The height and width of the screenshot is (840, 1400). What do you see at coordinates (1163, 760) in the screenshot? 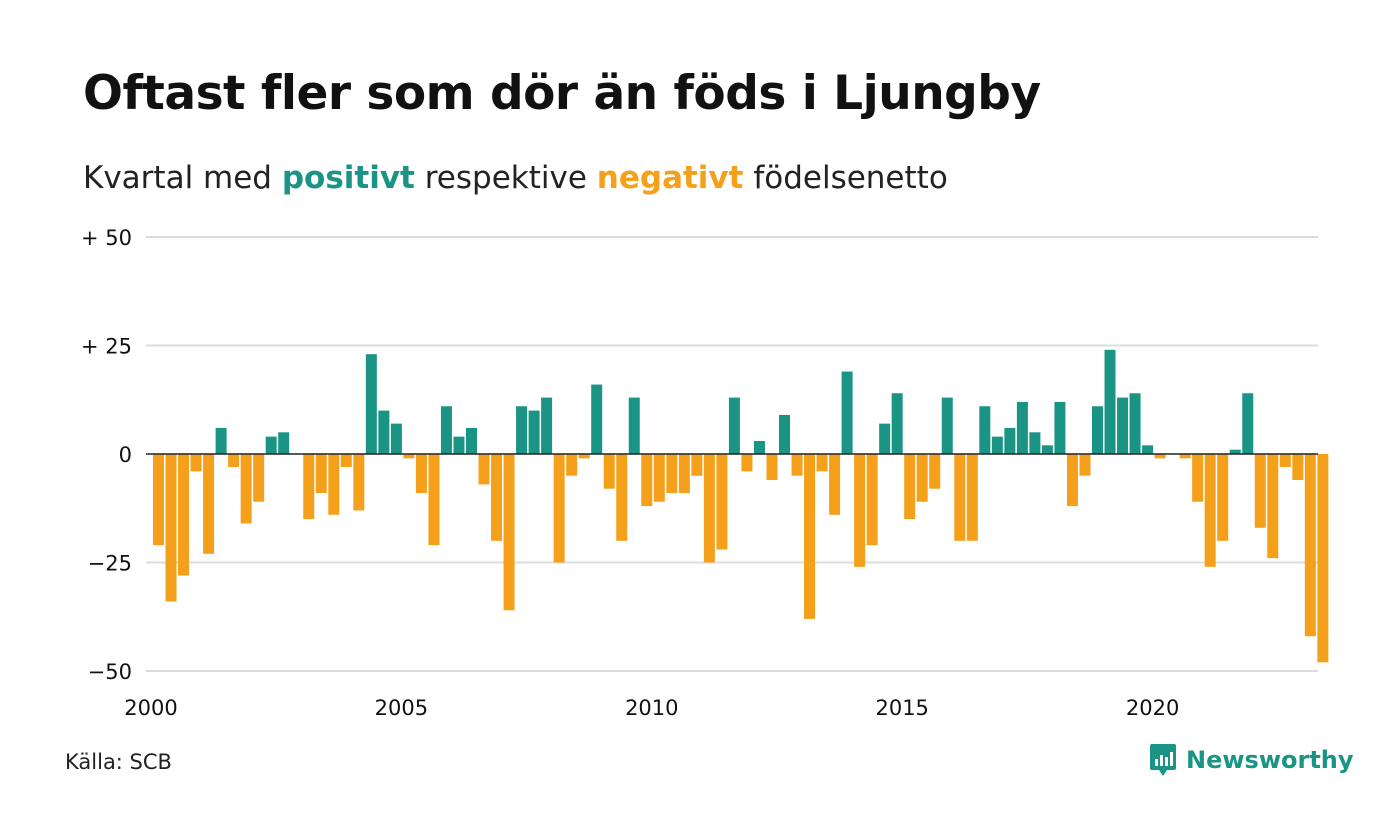
I see `newsworthy-chart-bubble-icon` at bounding box center [1163, 760].